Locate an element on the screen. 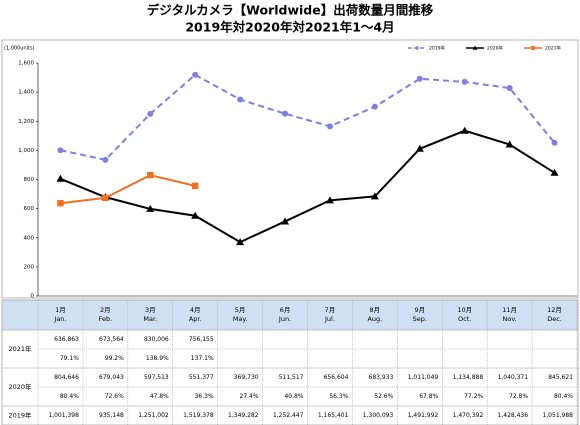 The width and height of the screenshot is (580, 425). column-header: 6月 is located at coordinates (285, 310).